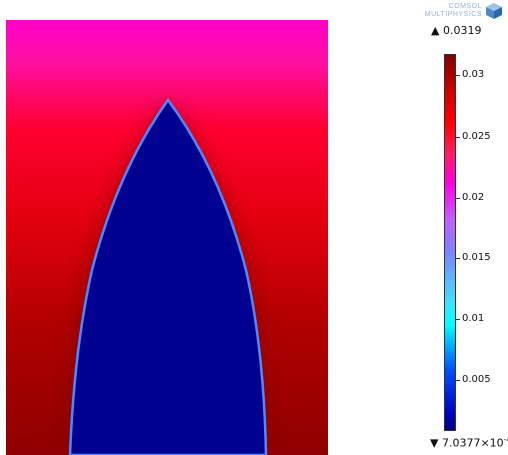  I want to click on comsol-logo: COMSOL MULTIPHYSICS, so click(452, 12).